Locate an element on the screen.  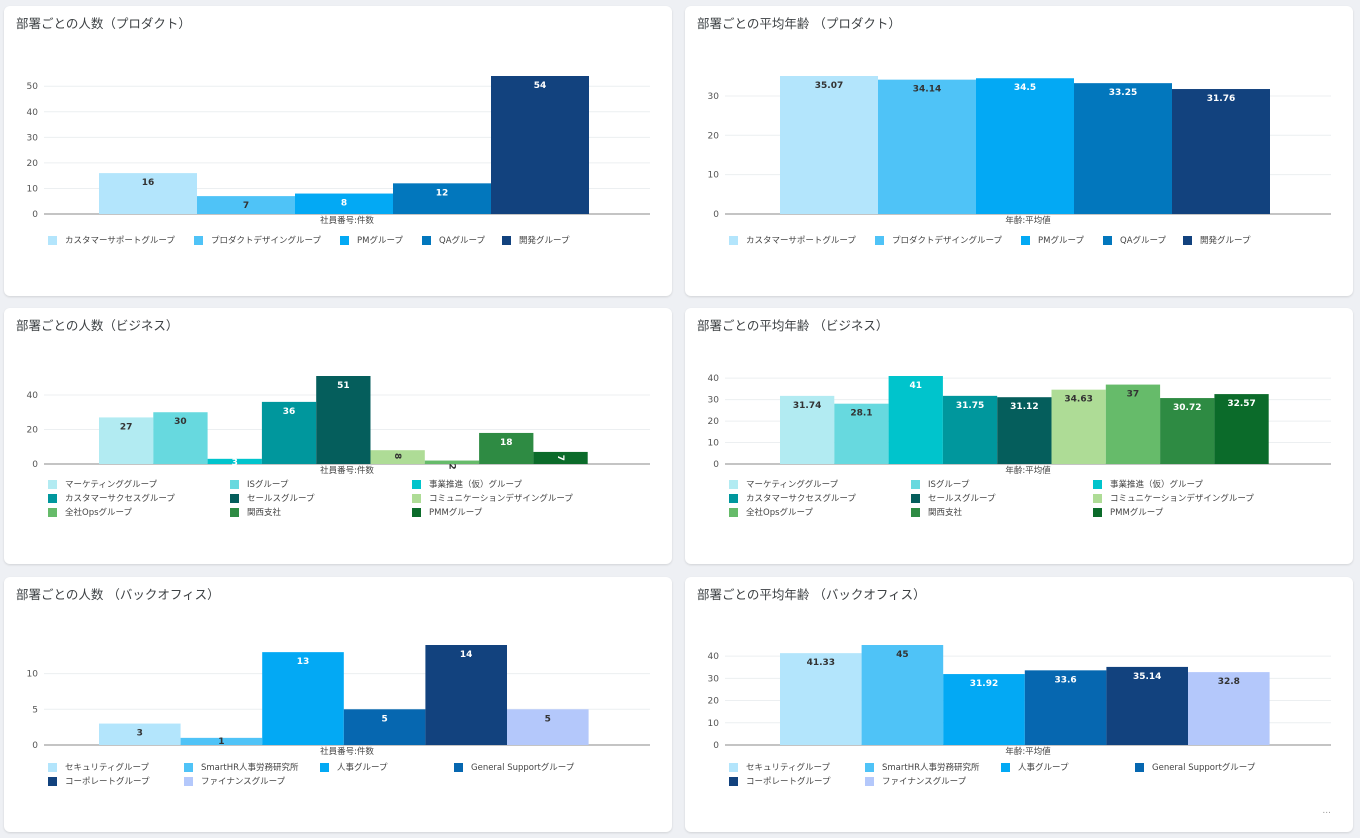
bar-value-label: 33.6 is located at coordinates (1065, 680).